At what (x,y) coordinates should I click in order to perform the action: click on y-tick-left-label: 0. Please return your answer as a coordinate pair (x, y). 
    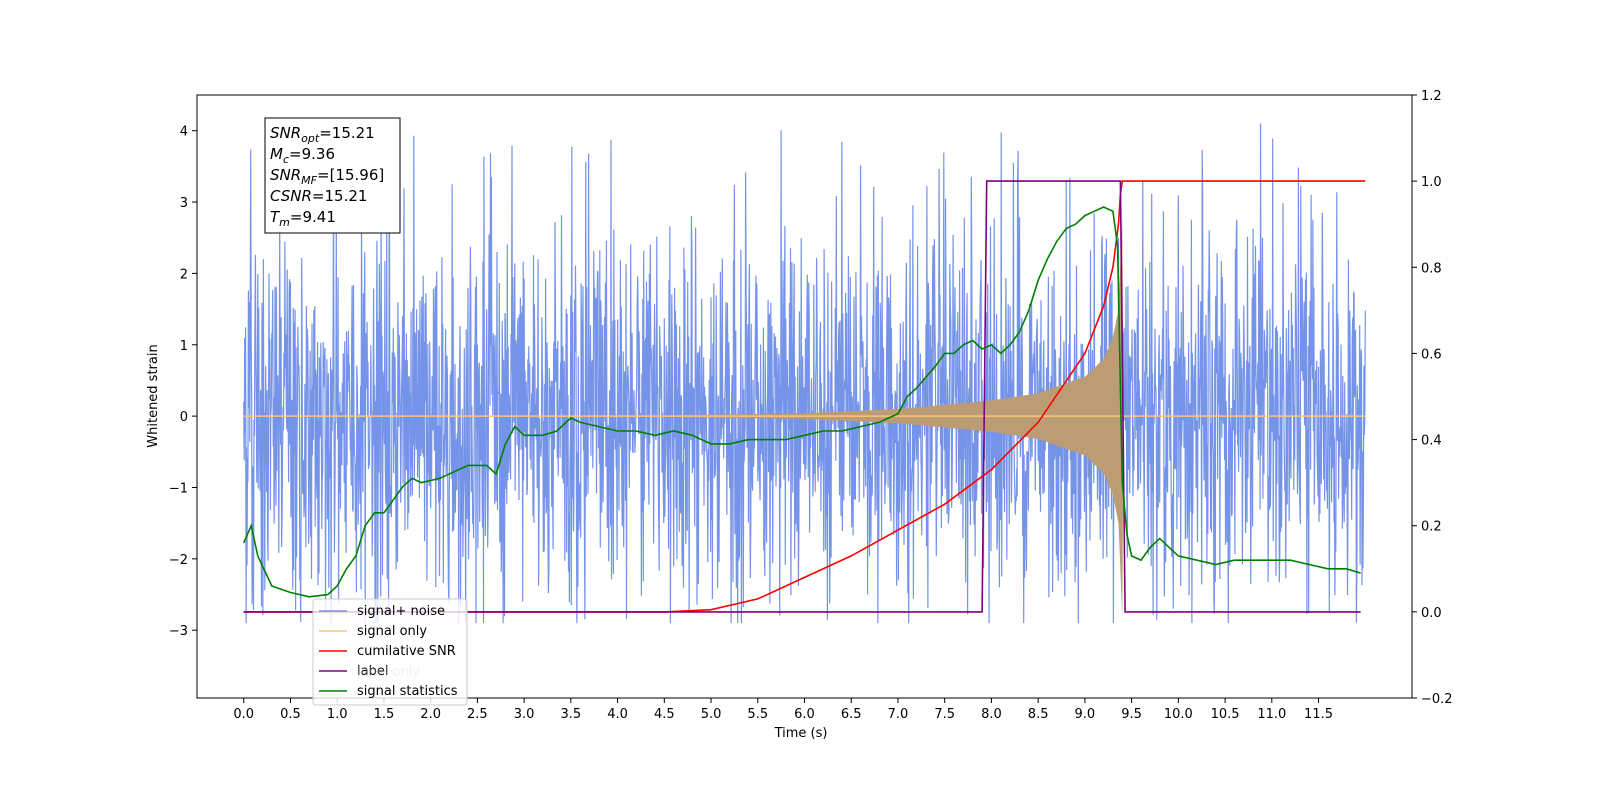
    Looking at the image, I should click on (184, 417).